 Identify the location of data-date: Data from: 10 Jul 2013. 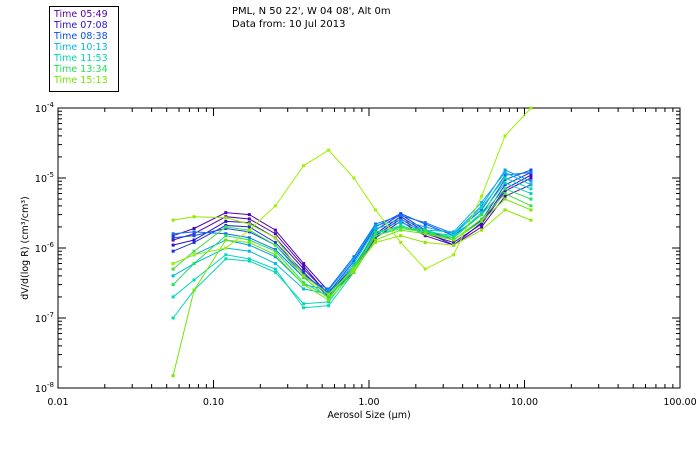
(289, 24).